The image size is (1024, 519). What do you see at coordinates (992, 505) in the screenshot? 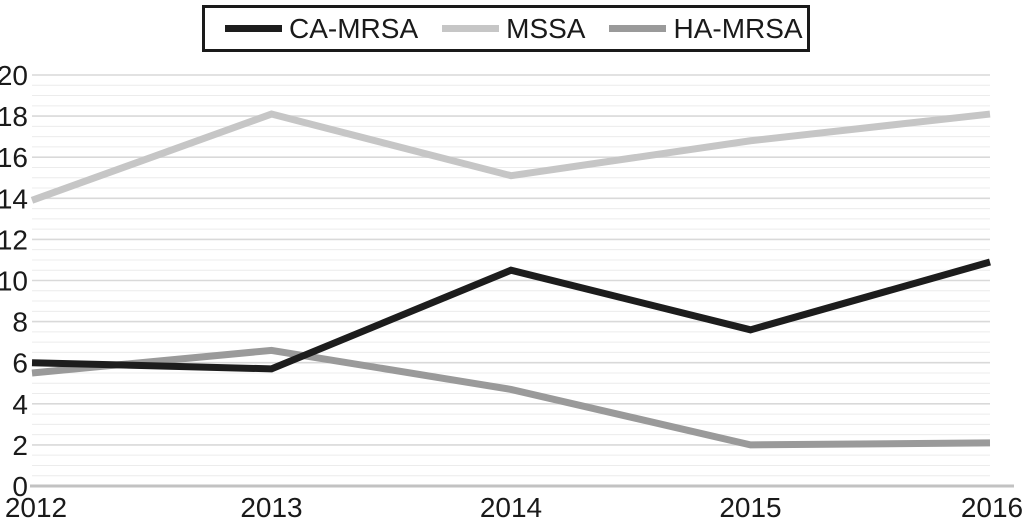
I see `x-tick-label: 2016` at bounding box center [992, 505].